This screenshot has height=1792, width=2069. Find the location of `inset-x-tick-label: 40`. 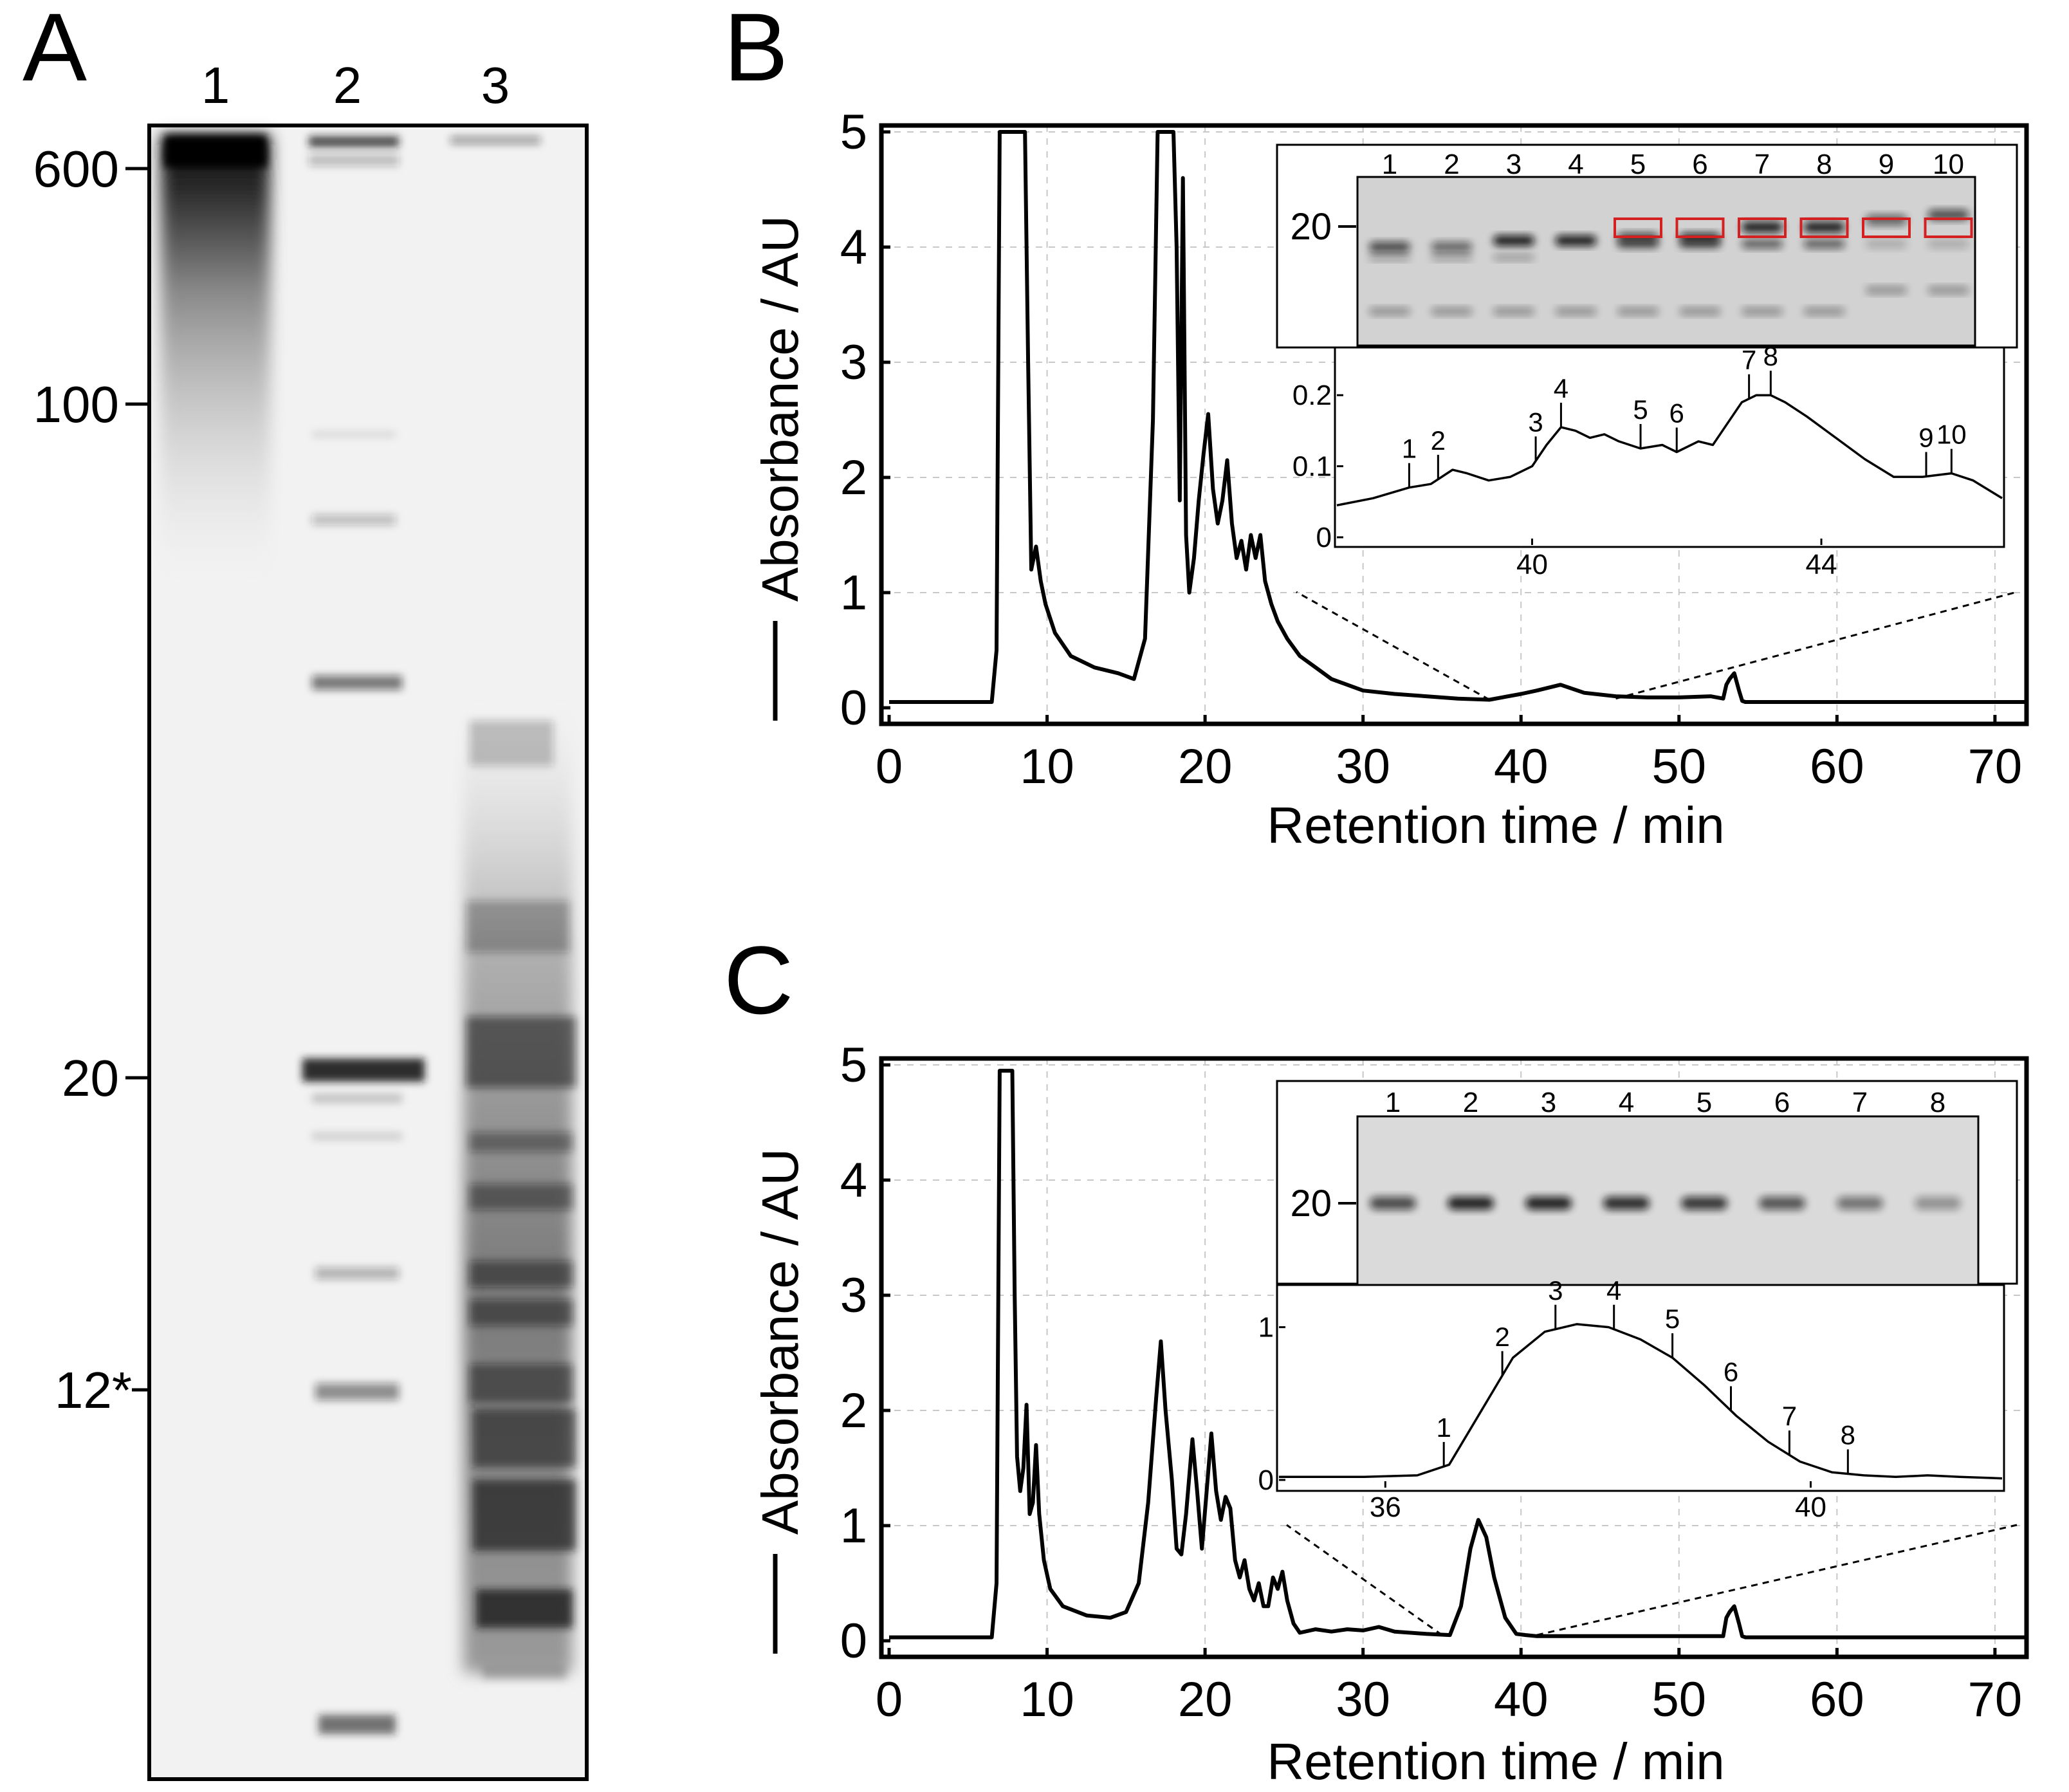

inset-x-tick-label: 40 is located at coordinates (1532, 564).